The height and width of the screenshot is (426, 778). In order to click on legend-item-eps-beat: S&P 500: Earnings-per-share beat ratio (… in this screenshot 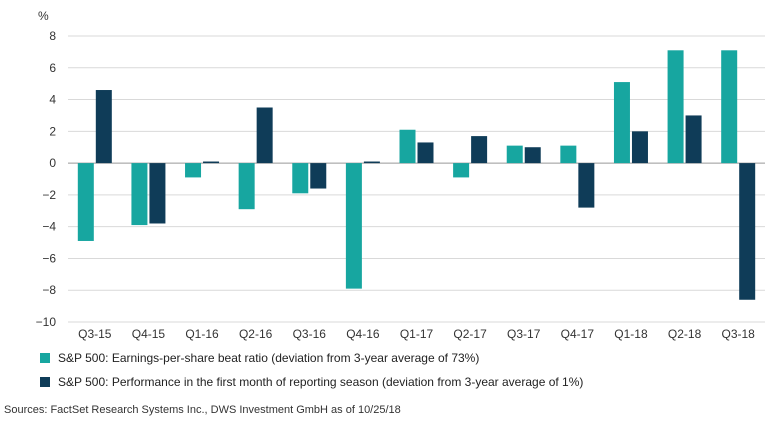, I will do `click(259, 358)`.